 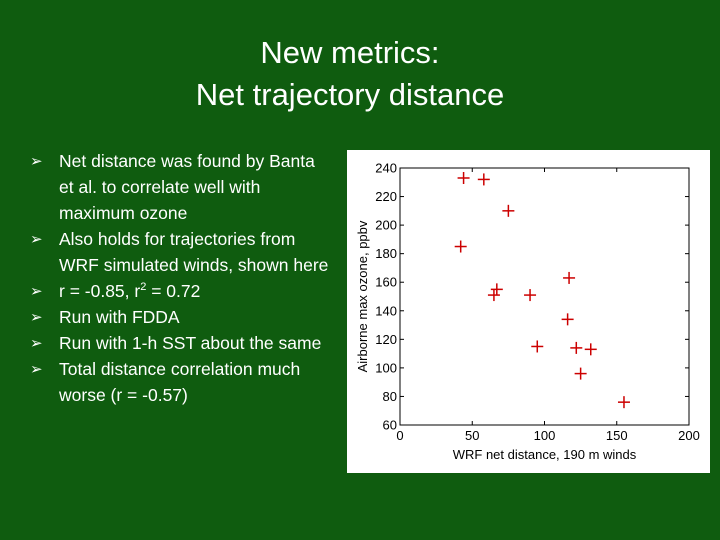 What do you see at coordinates (100, 291) in the screenshot?
I see `bullet-text: r = -0.85, r` at bounding box center [100, 291].